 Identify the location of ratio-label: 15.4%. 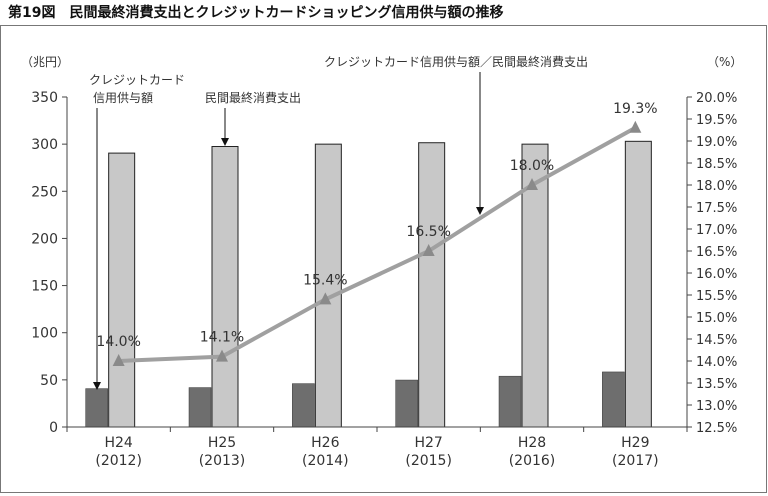
(325, 280).